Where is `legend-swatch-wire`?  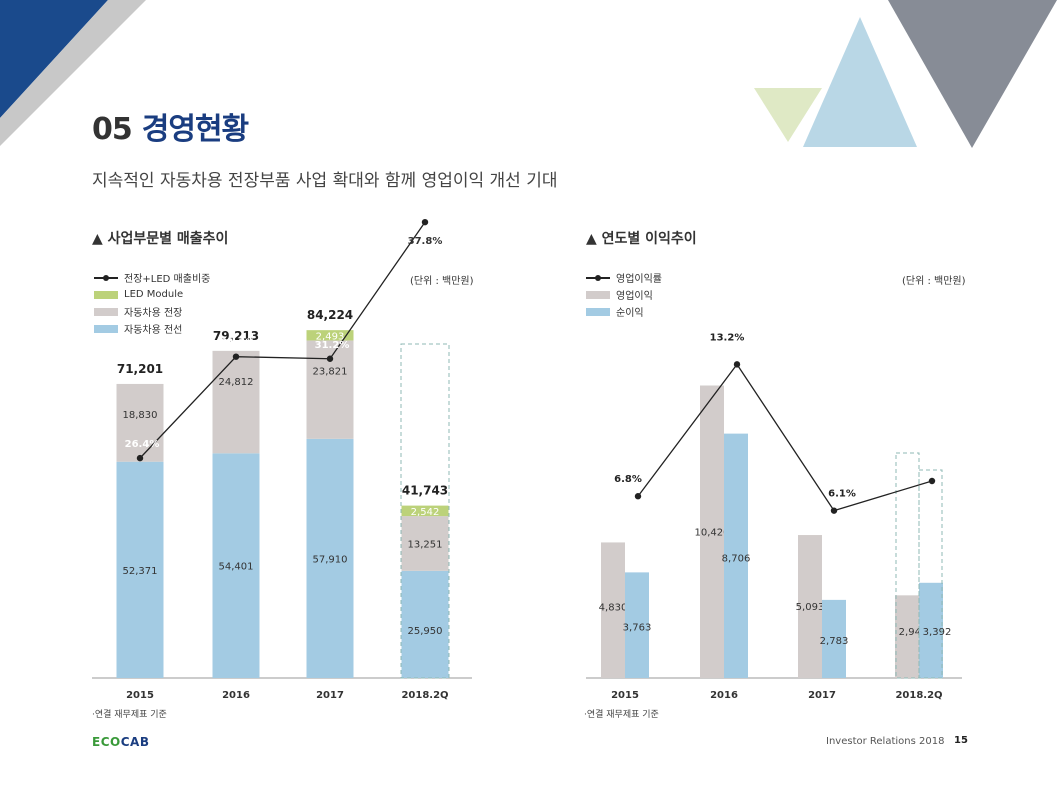 legend-swatch-wire is located at coordinates (106, 328).